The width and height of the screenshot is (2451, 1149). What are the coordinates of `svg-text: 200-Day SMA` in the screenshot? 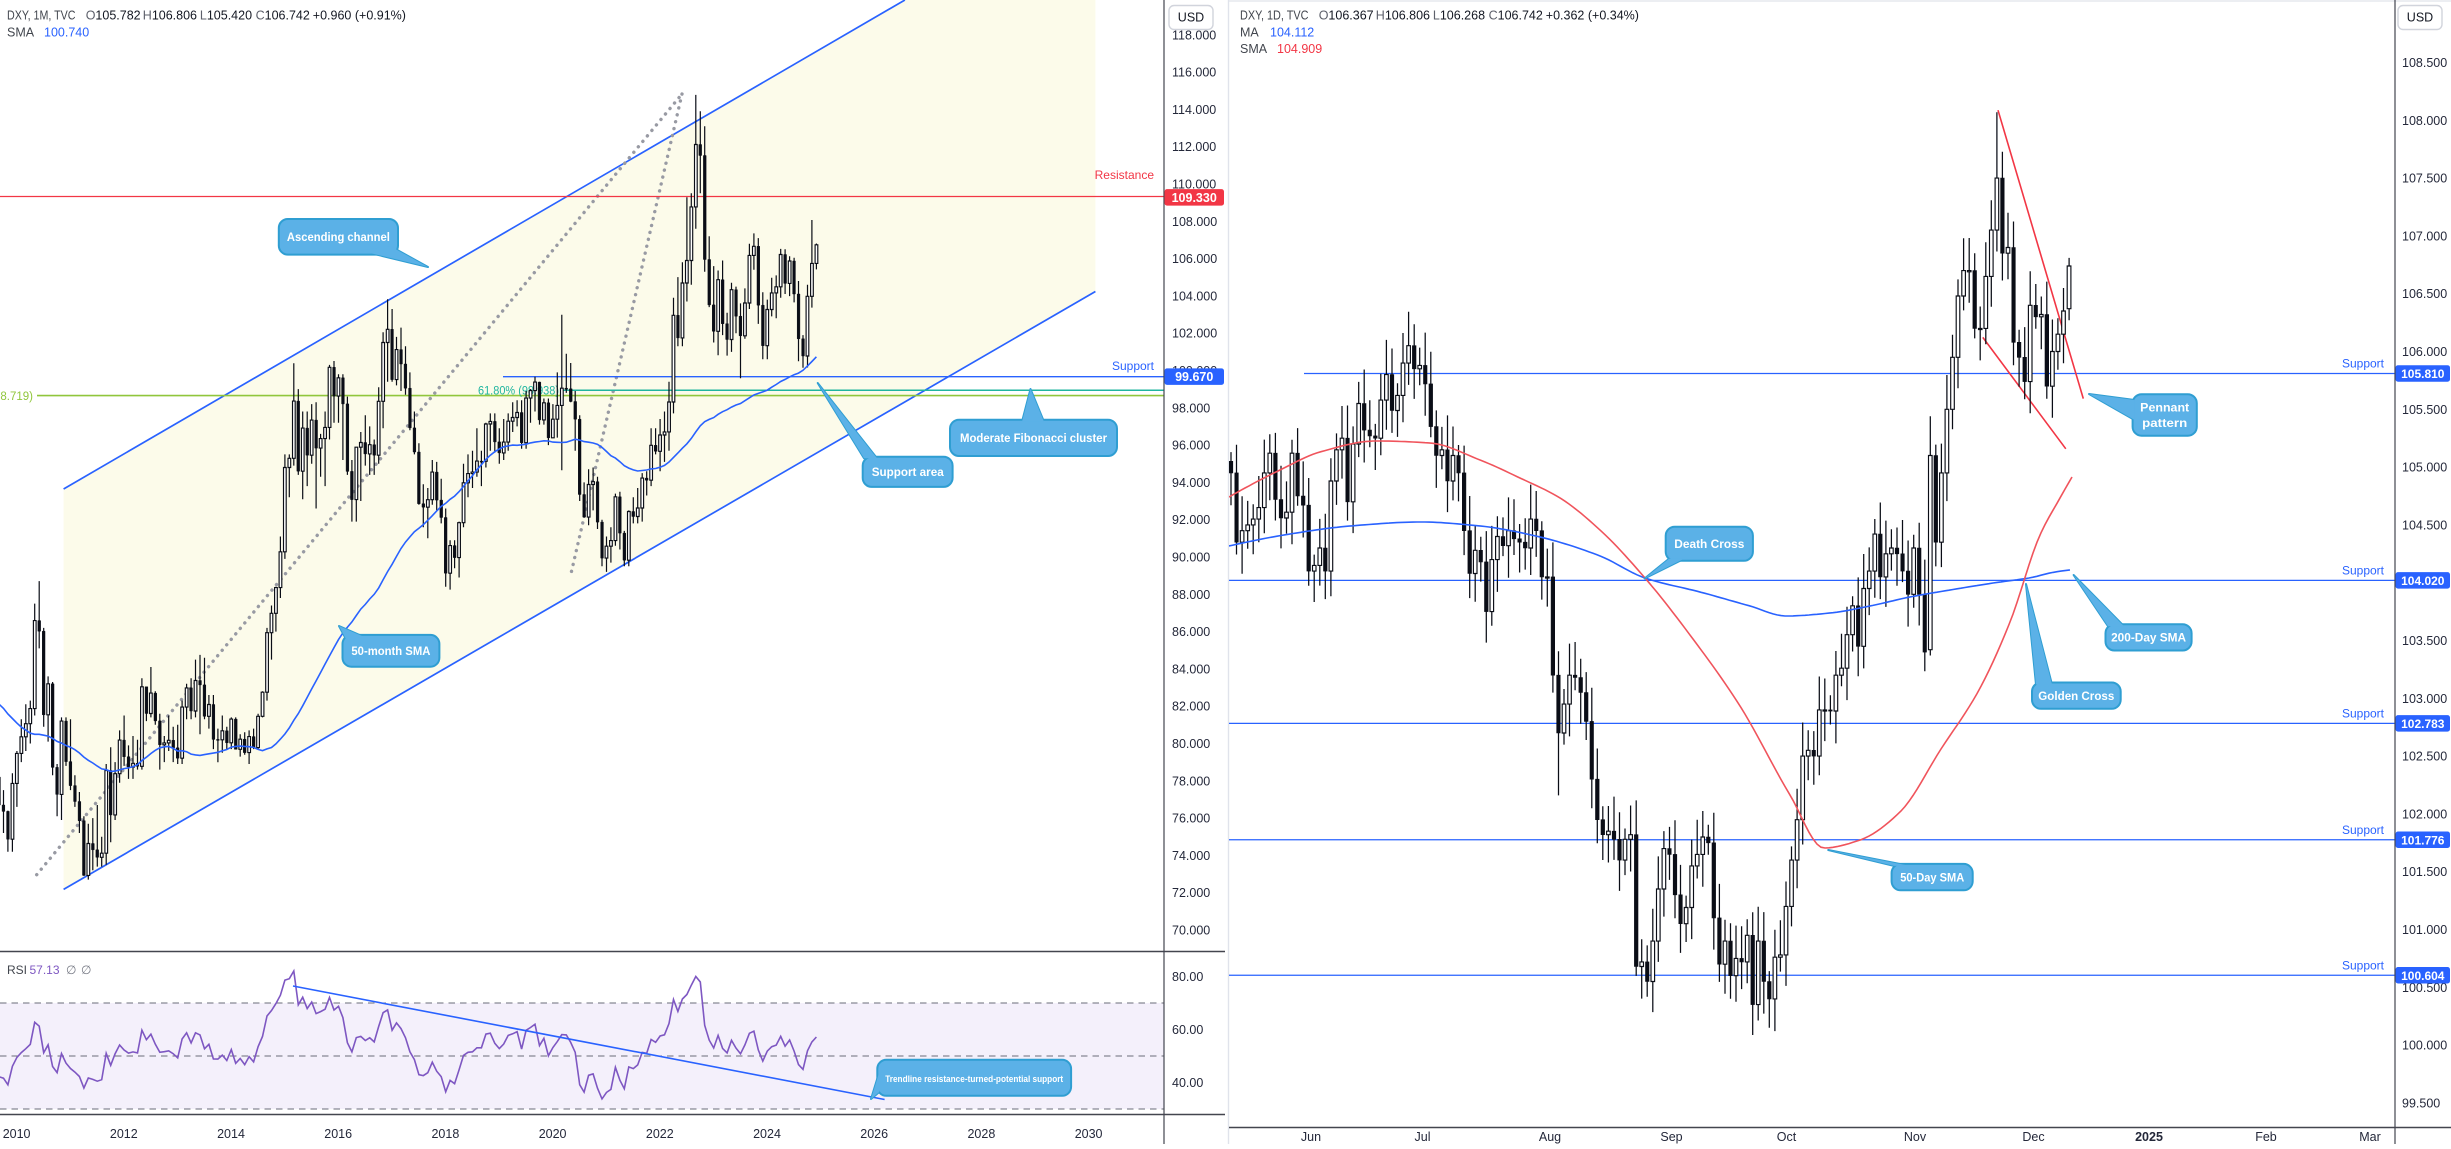 It's located at (2148, 638).